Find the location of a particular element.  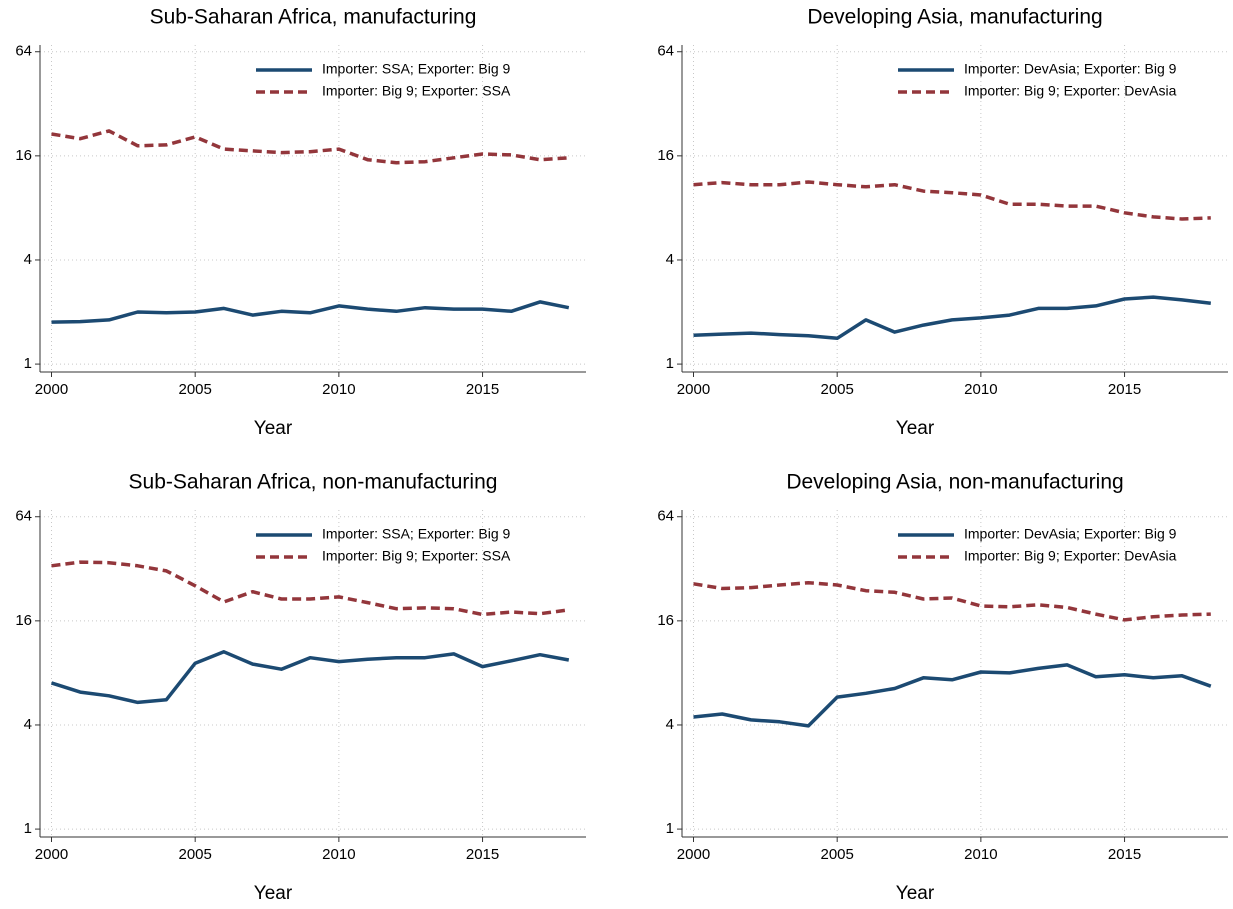

panel-title: Developing Asia, non-manufacturing is located at coordinates (954, 482).